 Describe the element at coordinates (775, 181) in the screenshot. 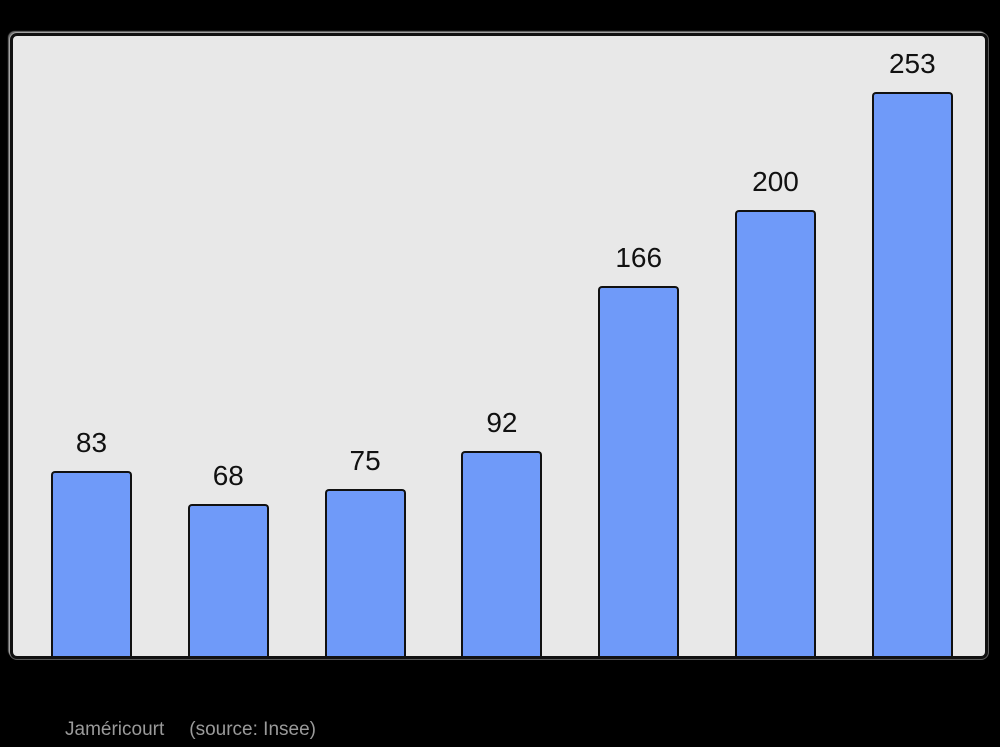

I see `bar-value-label: 200` at that location.